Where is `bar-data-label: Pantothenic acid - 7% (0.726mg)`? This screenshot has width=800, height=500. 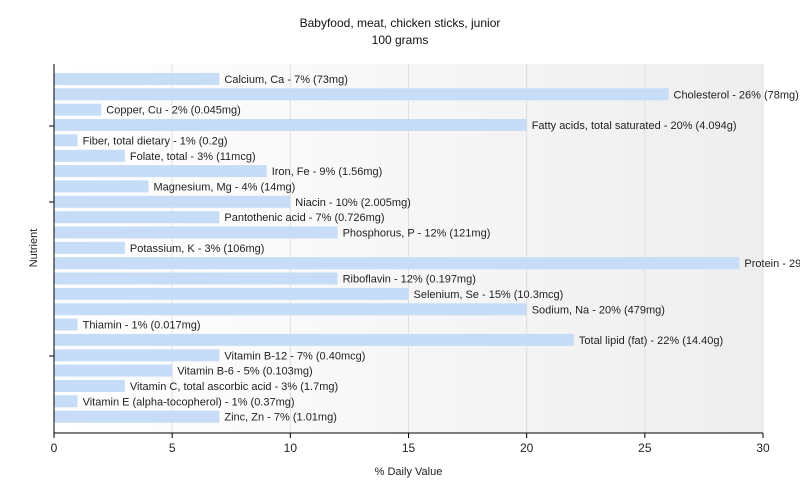
bar-data-label: Pantothenic acid - 7% (0.726mg) is located at coordinates (304, 218).